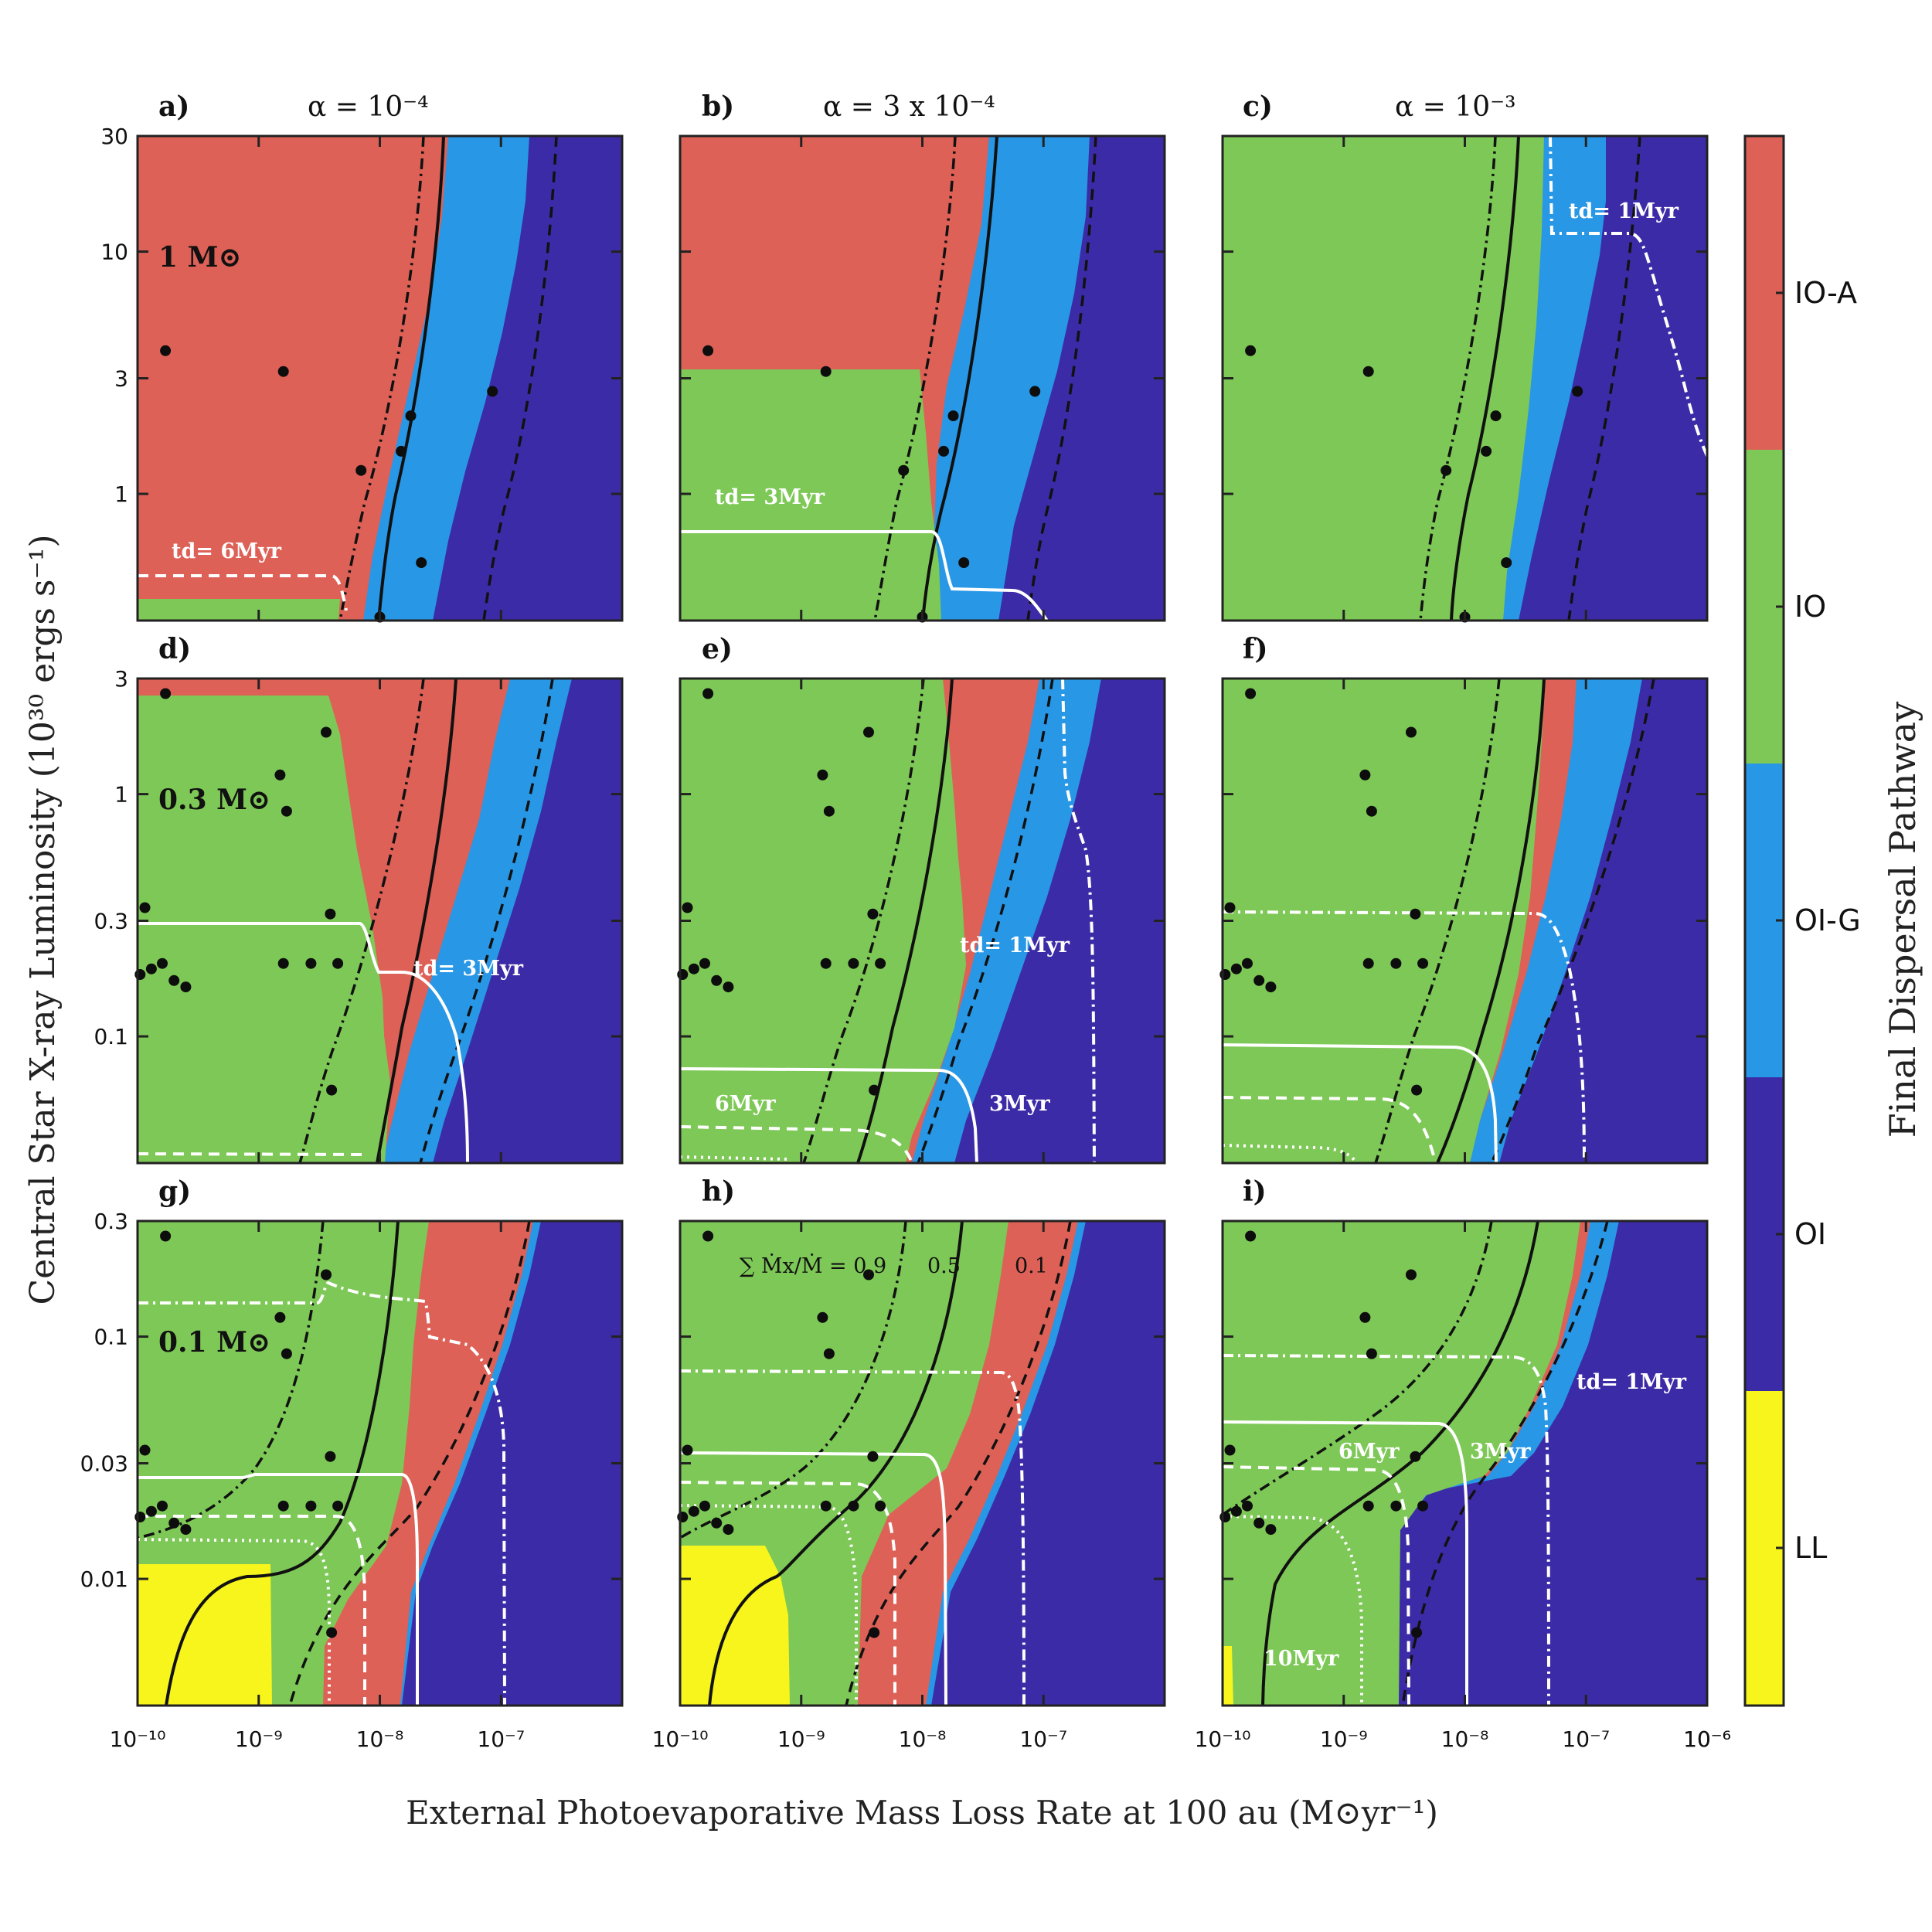  Describe the element at coordinates (114, 253) in the screenshot. I see `y-tick-label: 10` at that location.